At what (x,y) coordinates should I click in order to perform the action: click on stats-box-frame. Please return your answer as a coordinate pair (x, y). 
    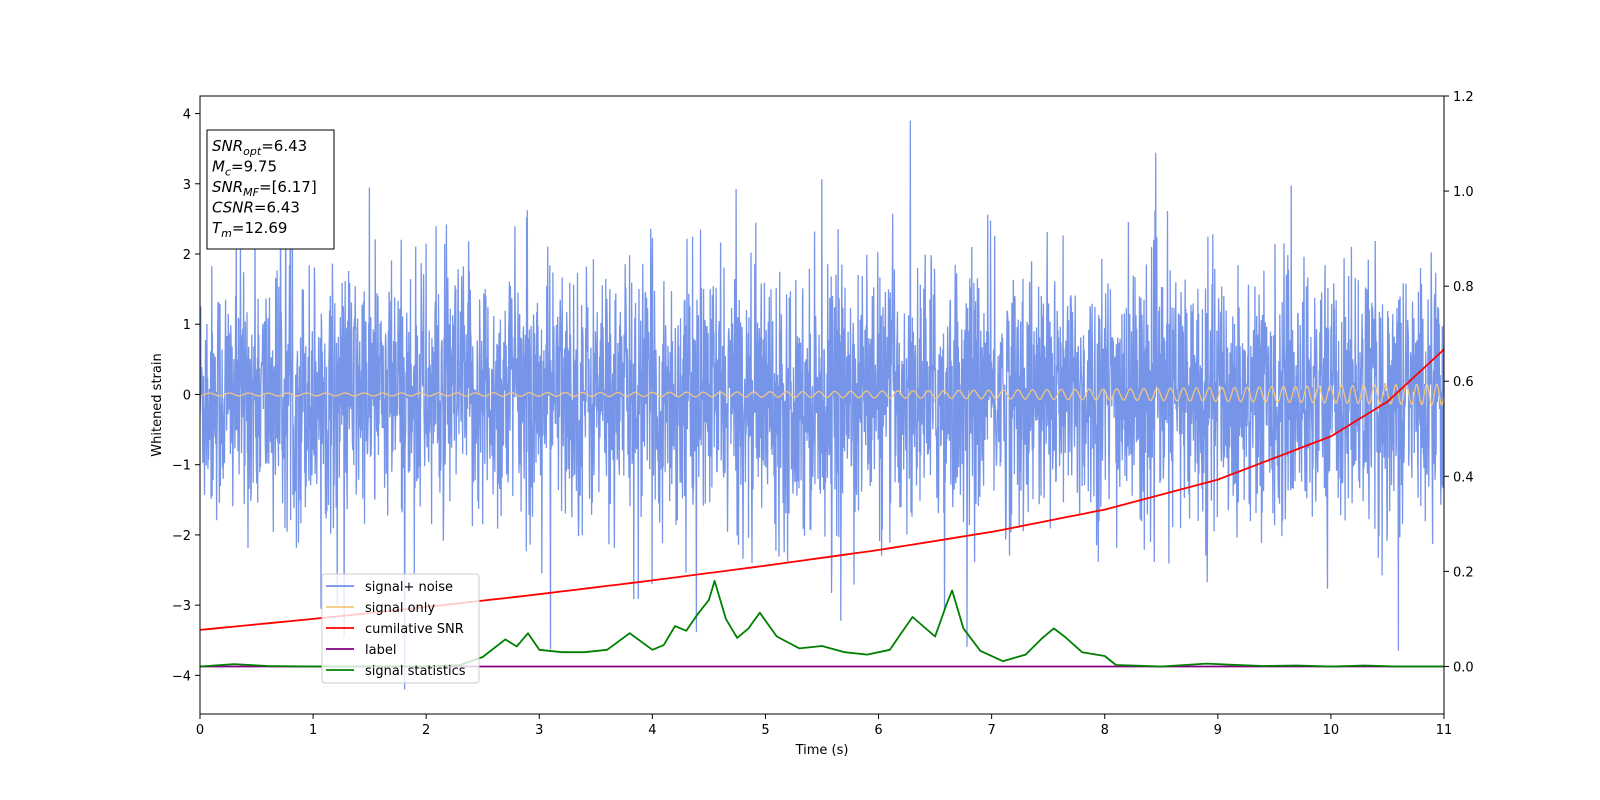
    Looking at the image, I should click on (270, 189).